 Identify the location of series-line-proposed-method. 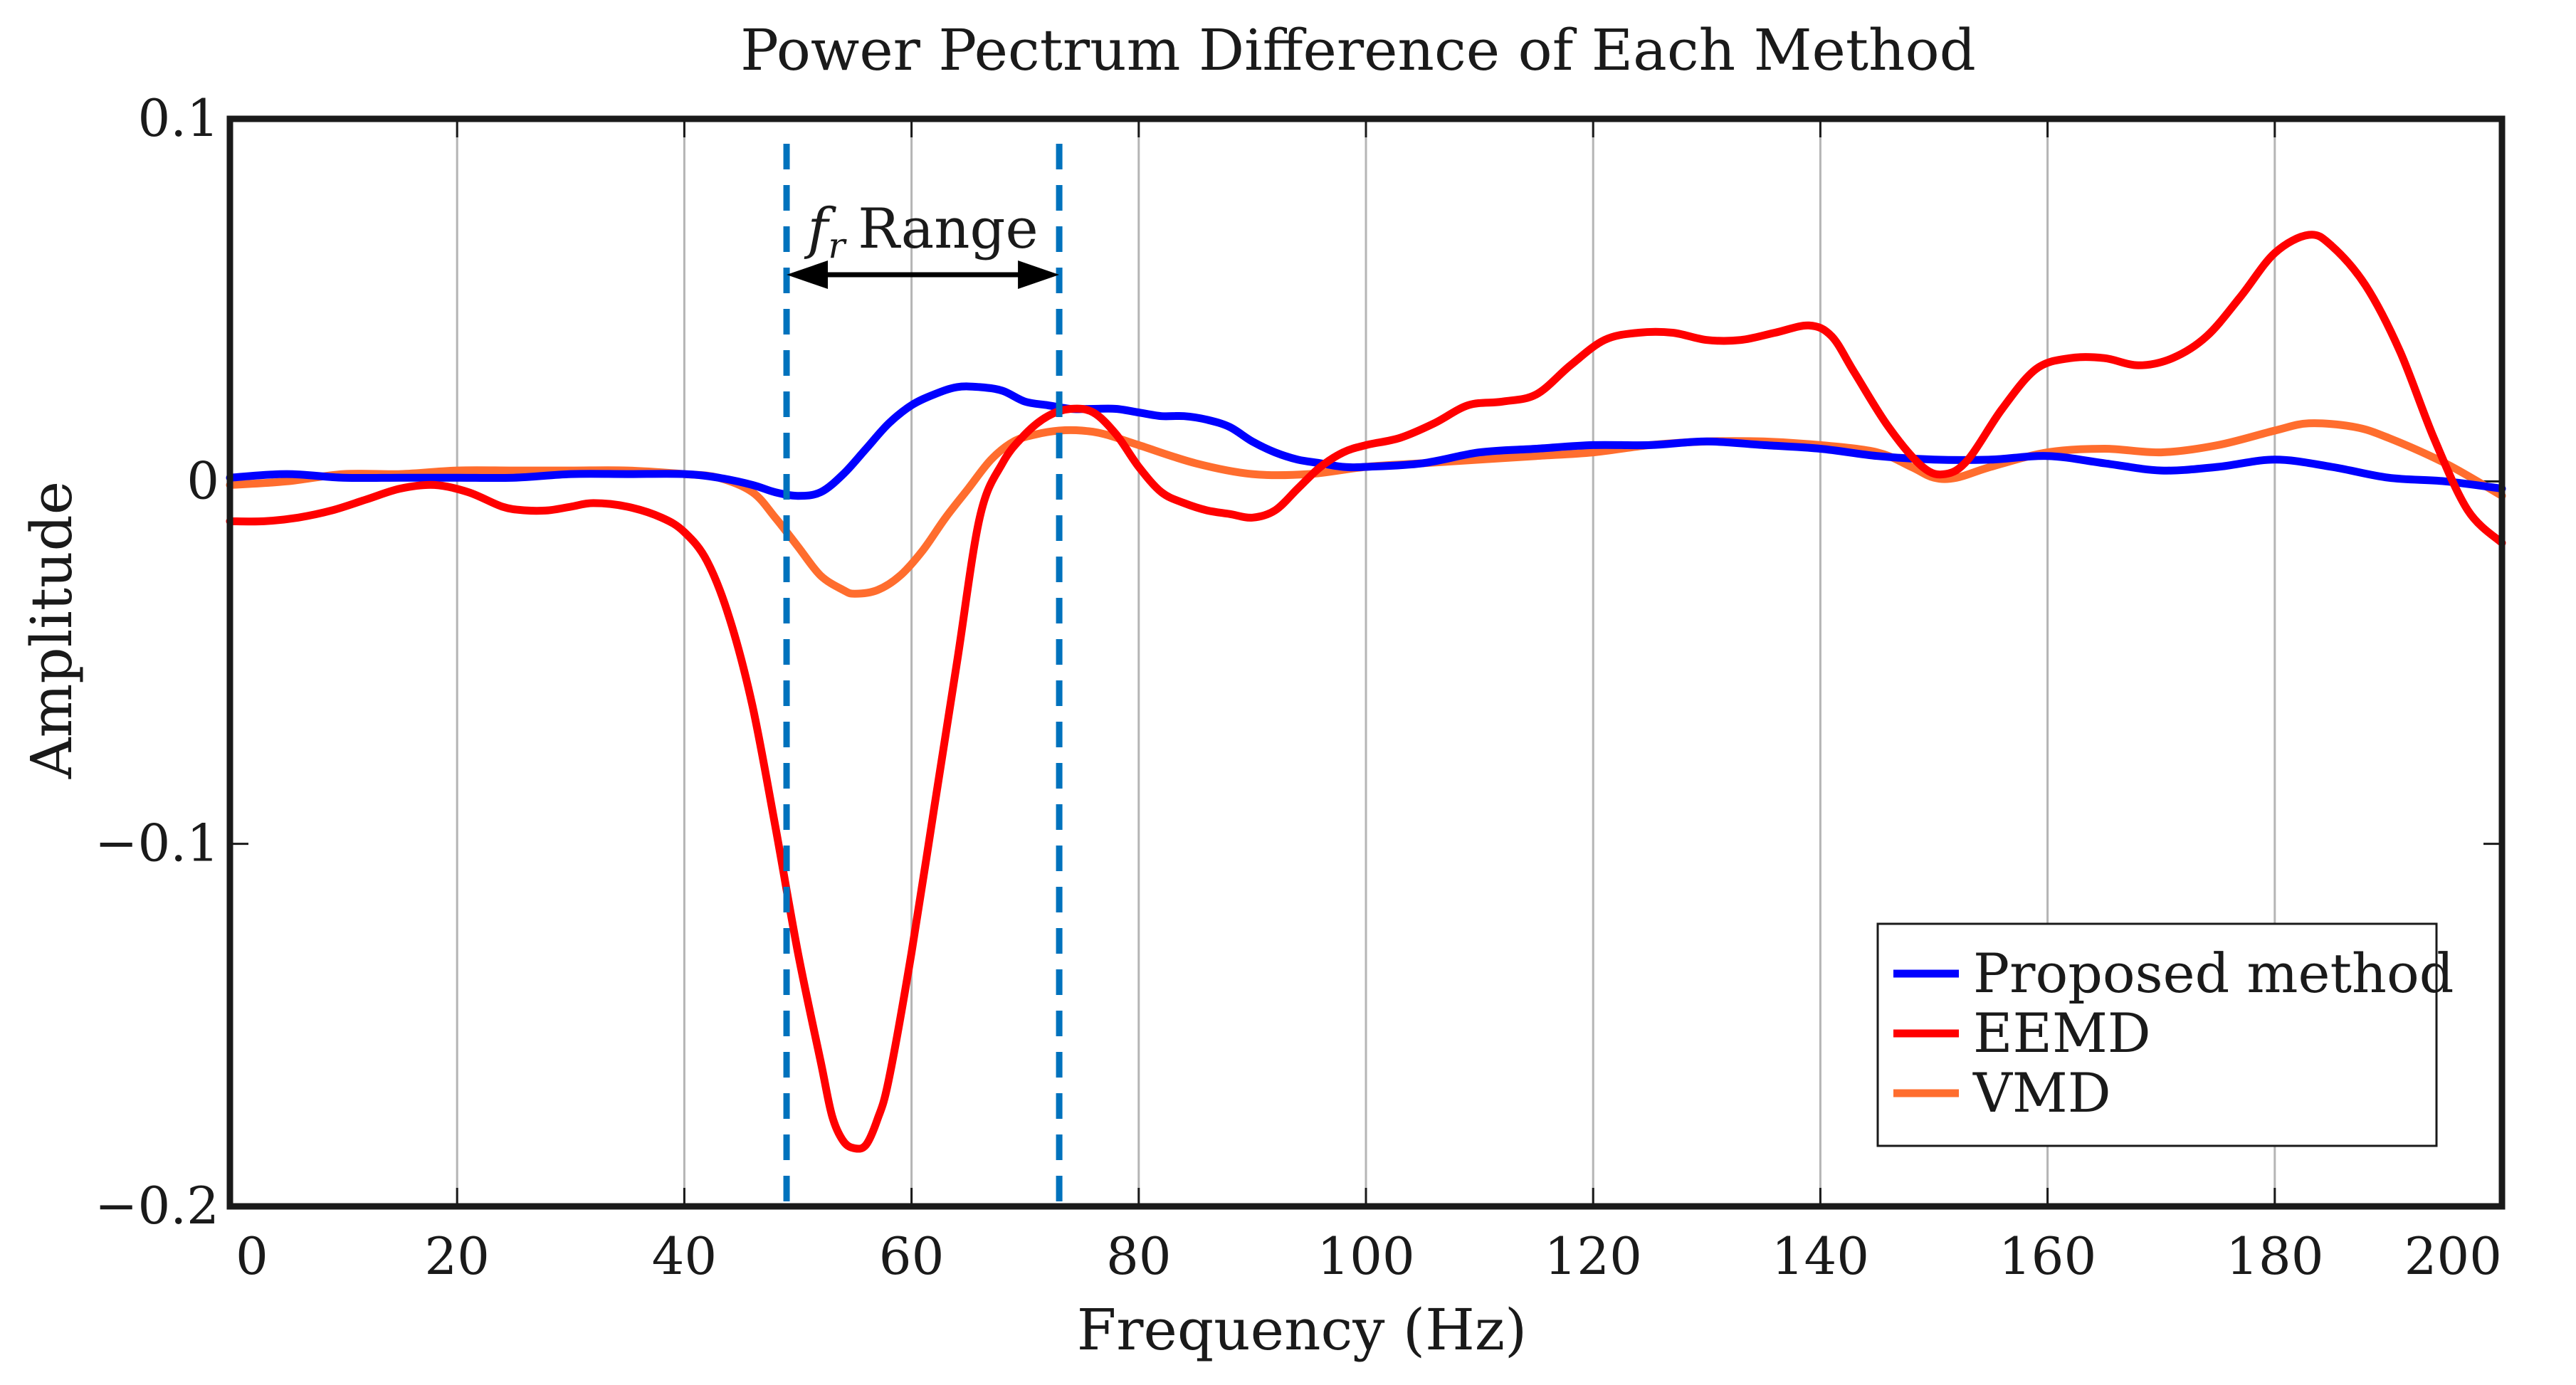
(1366, 441).